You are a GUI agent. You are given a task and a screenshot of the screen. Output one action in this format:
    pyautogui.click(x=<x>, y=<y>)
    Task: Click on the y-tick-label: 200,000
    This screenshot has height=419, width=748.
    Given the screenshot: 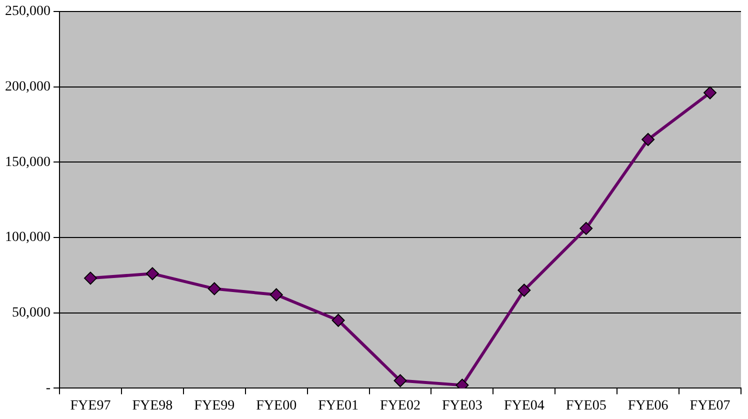 What is the action you would take?
    pyautogui.click(x=27, y=86)
    